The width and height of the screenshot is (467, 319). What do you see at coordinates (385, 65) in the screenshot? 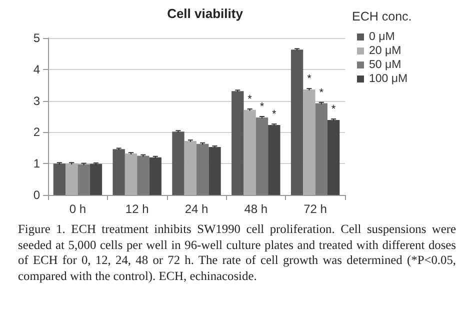
I see `legend-label: 50 μM` at bounding box center [385, 65].